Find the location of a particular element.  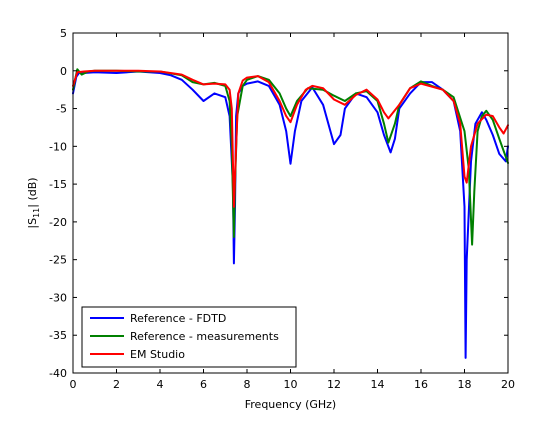

y-axis-label: |S11| (dB) is located at coordinates (33, 202).